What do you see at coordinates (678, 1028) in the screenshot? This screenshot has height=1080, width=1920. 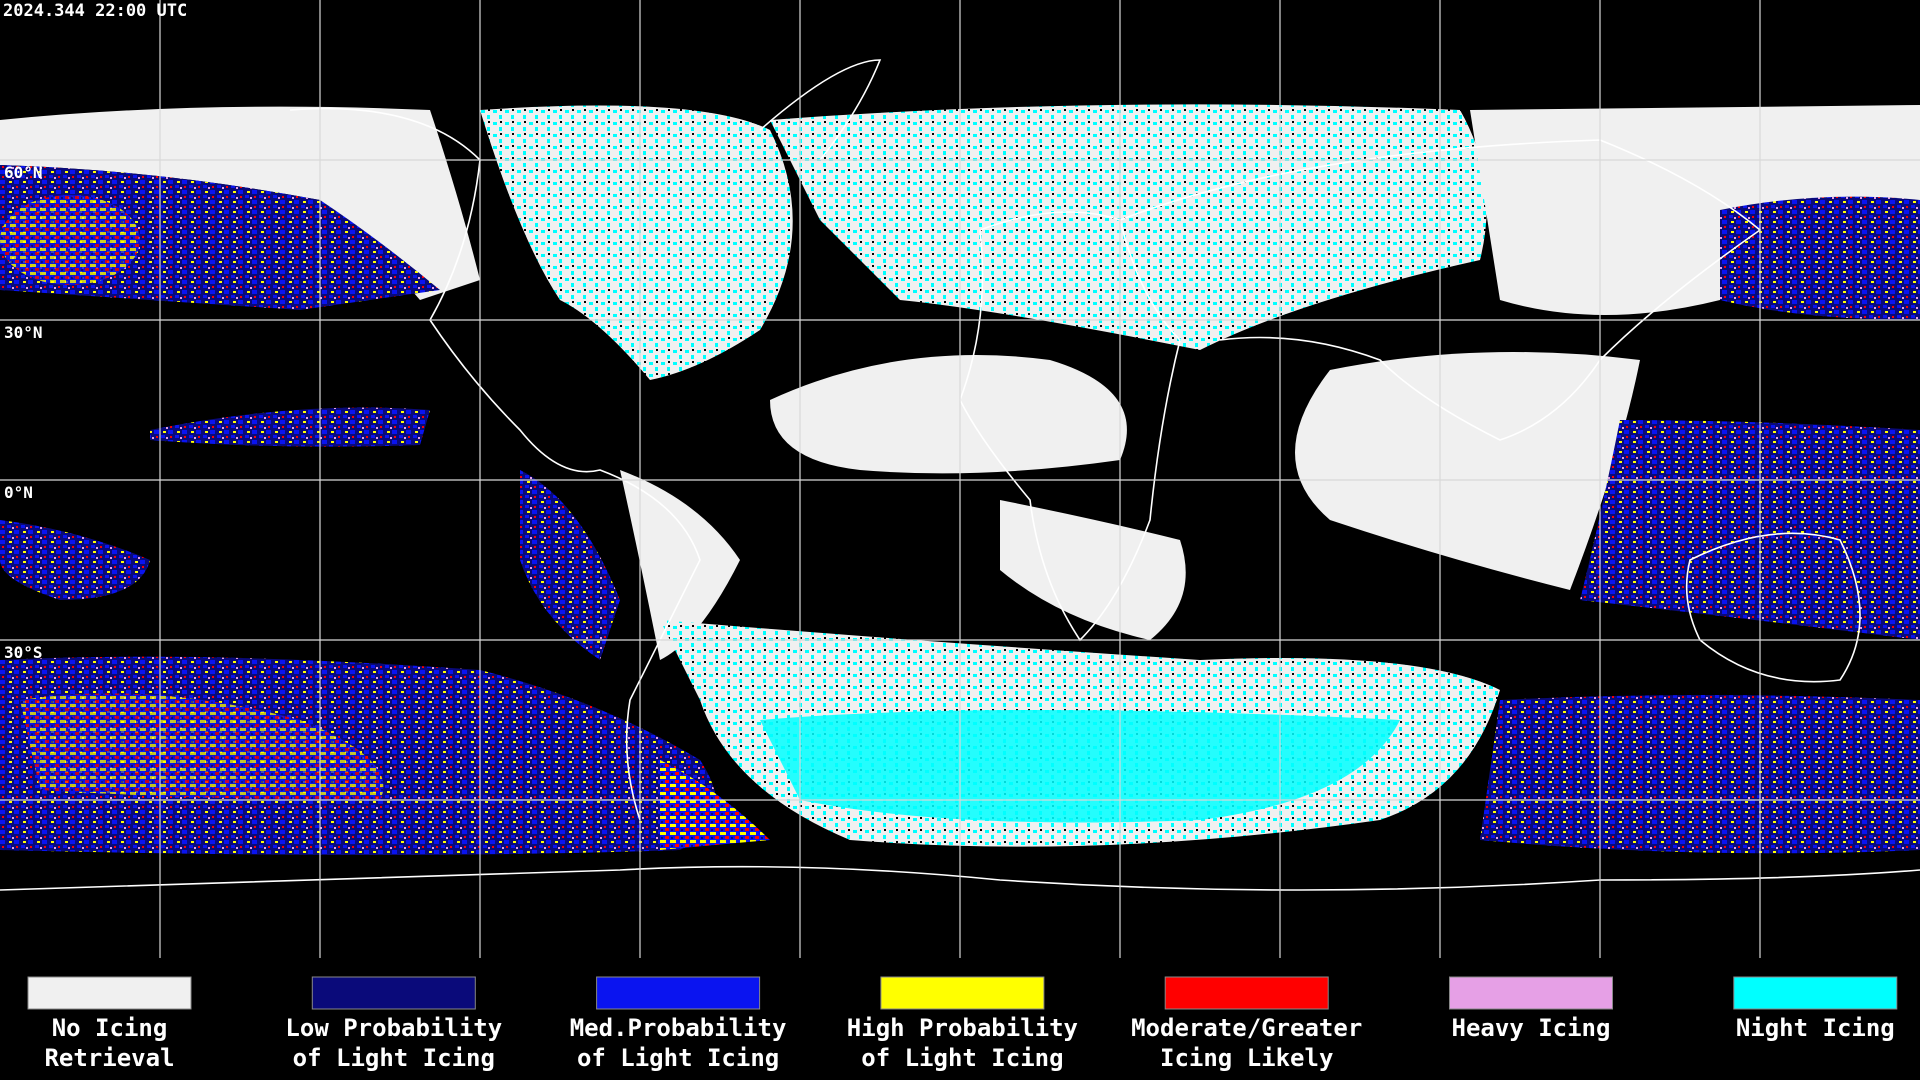 I see `legend-label: Med.Probability` at bounding box center [678, 1028].